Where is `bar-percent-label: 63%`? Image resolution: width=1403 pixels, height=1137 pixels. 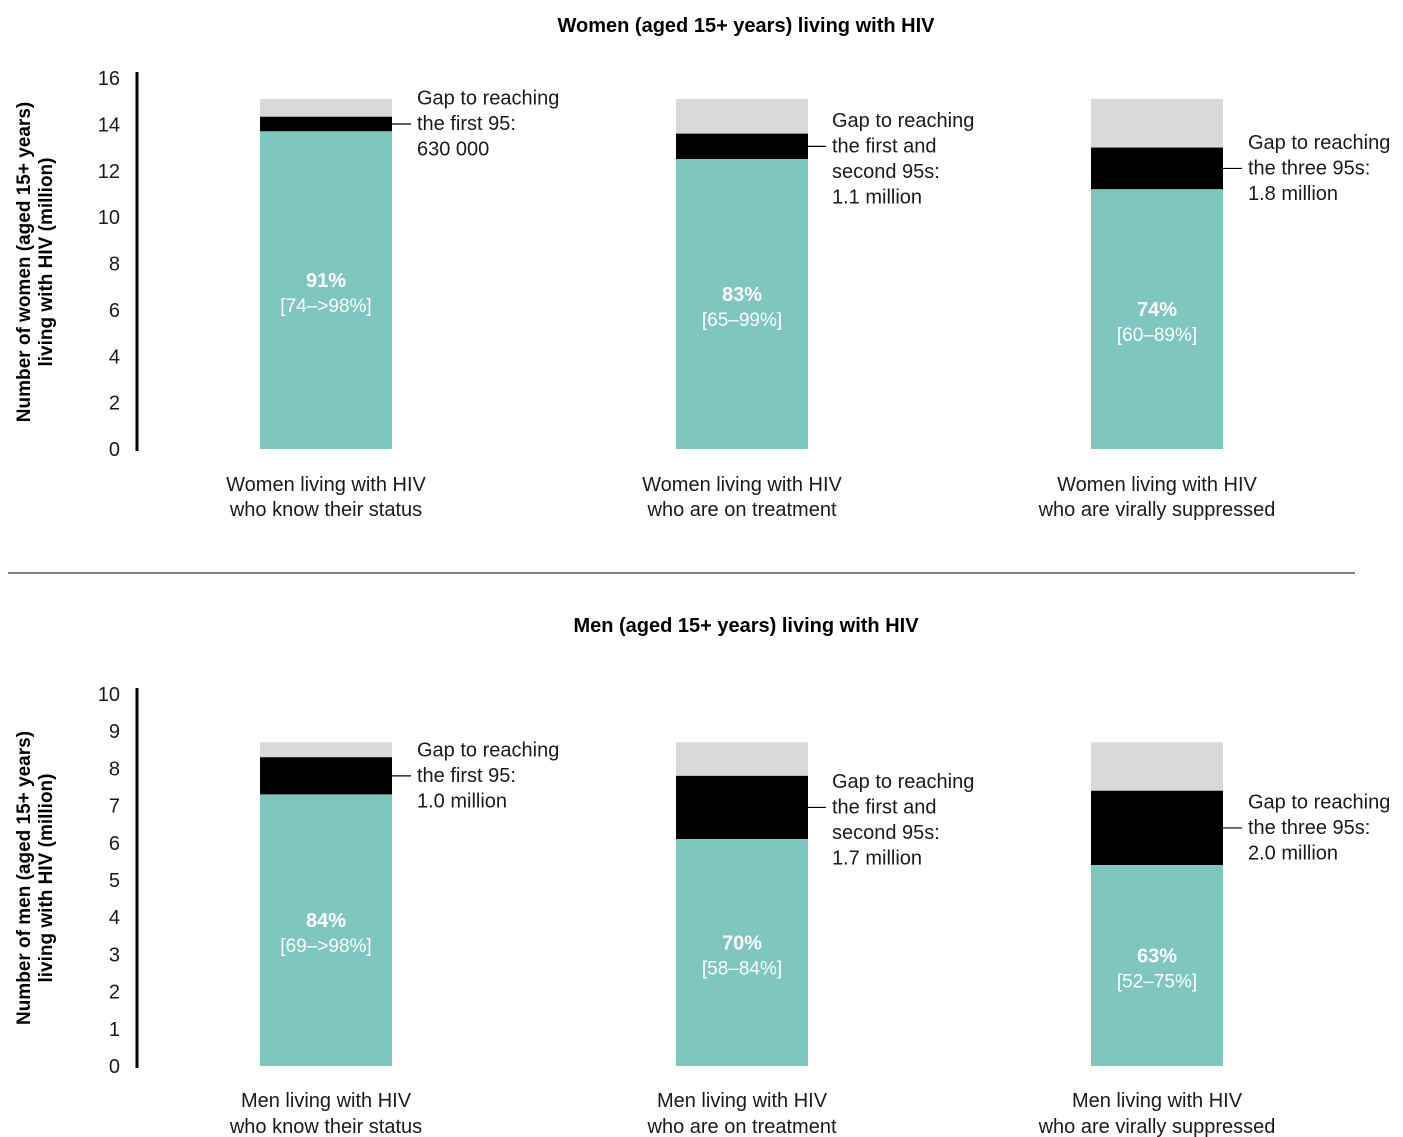
bar-percent-label: 63% is located at coordinates (1157, 957).